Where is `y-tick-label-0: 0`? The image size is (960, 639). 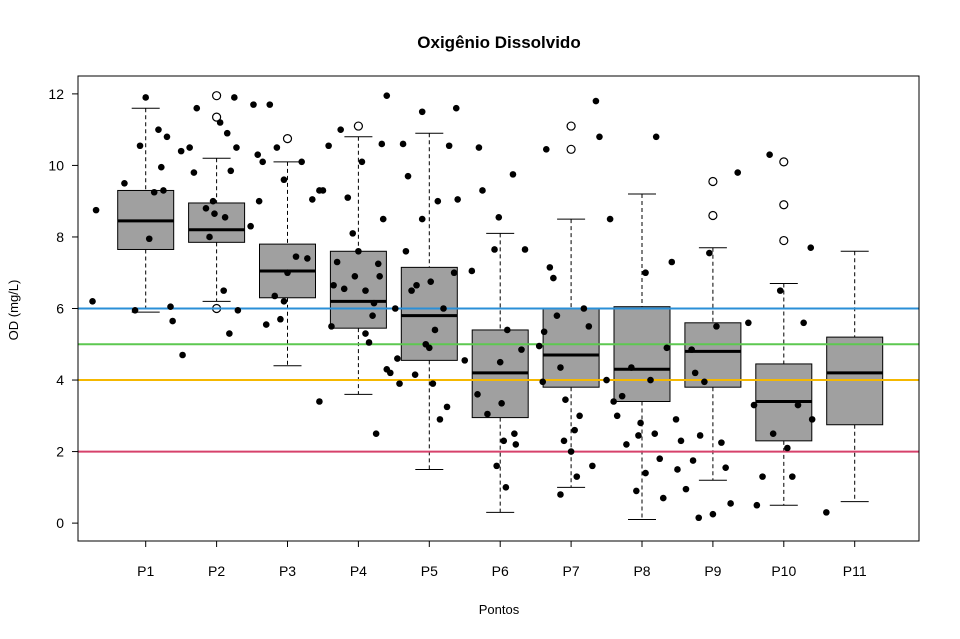
y-tick-label-0: 0 is located at coordinates (60, 523).